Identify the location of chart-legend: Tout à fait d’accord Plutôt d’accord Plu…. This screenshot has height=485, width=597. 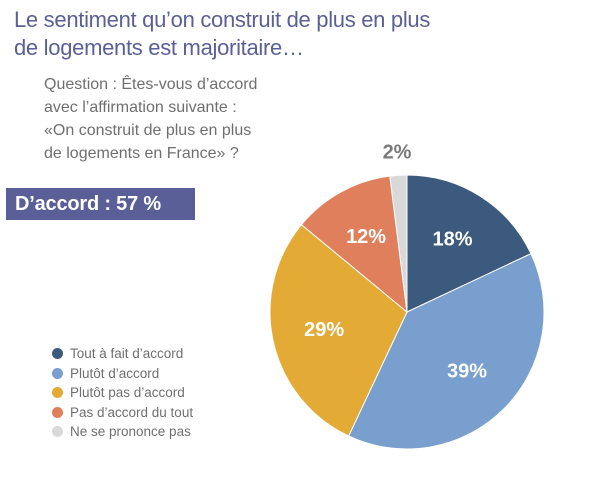
(122, 393).